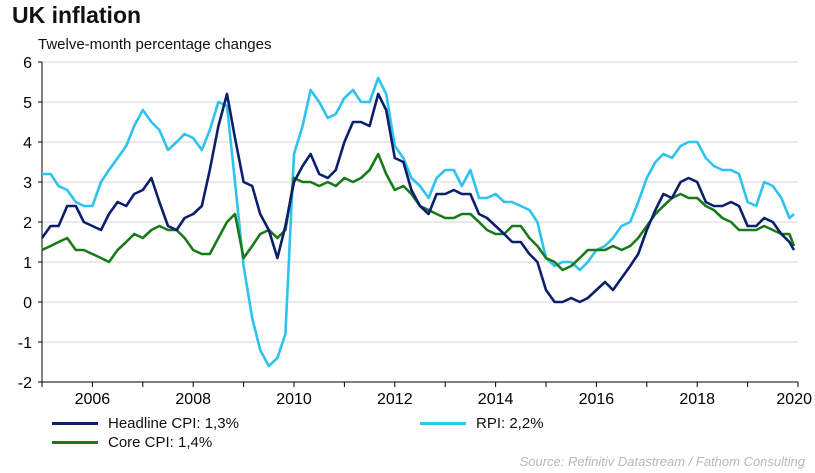  What do you see at coordinates (794, 399) in the screenshot?
I see `x-tick-label: 2020` at bounding box center [794, 399].